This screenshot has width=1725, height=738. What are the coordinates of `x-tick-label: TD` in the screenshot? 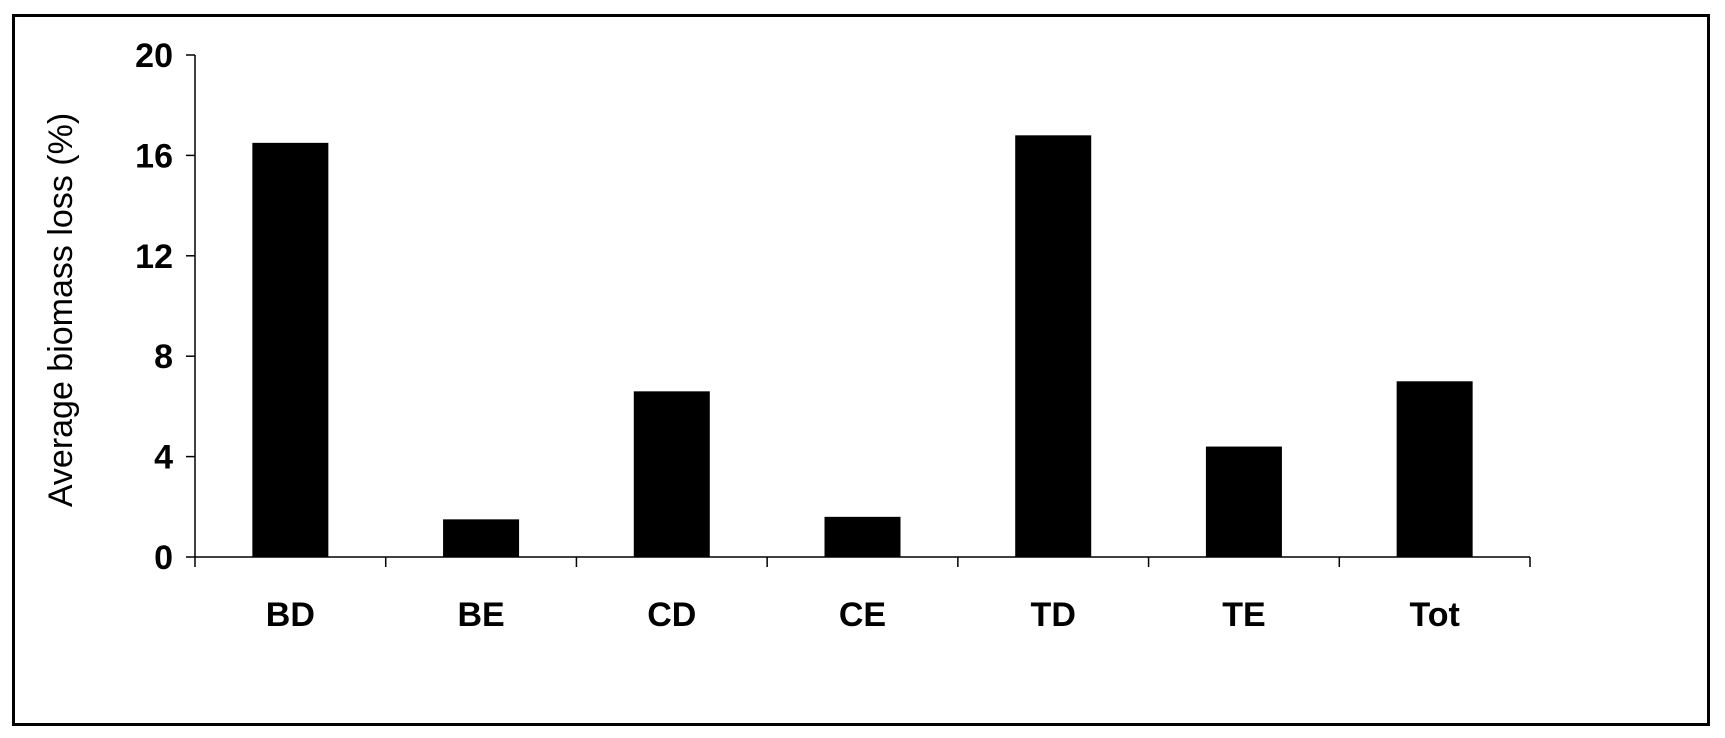 It's located at (1053, 615).